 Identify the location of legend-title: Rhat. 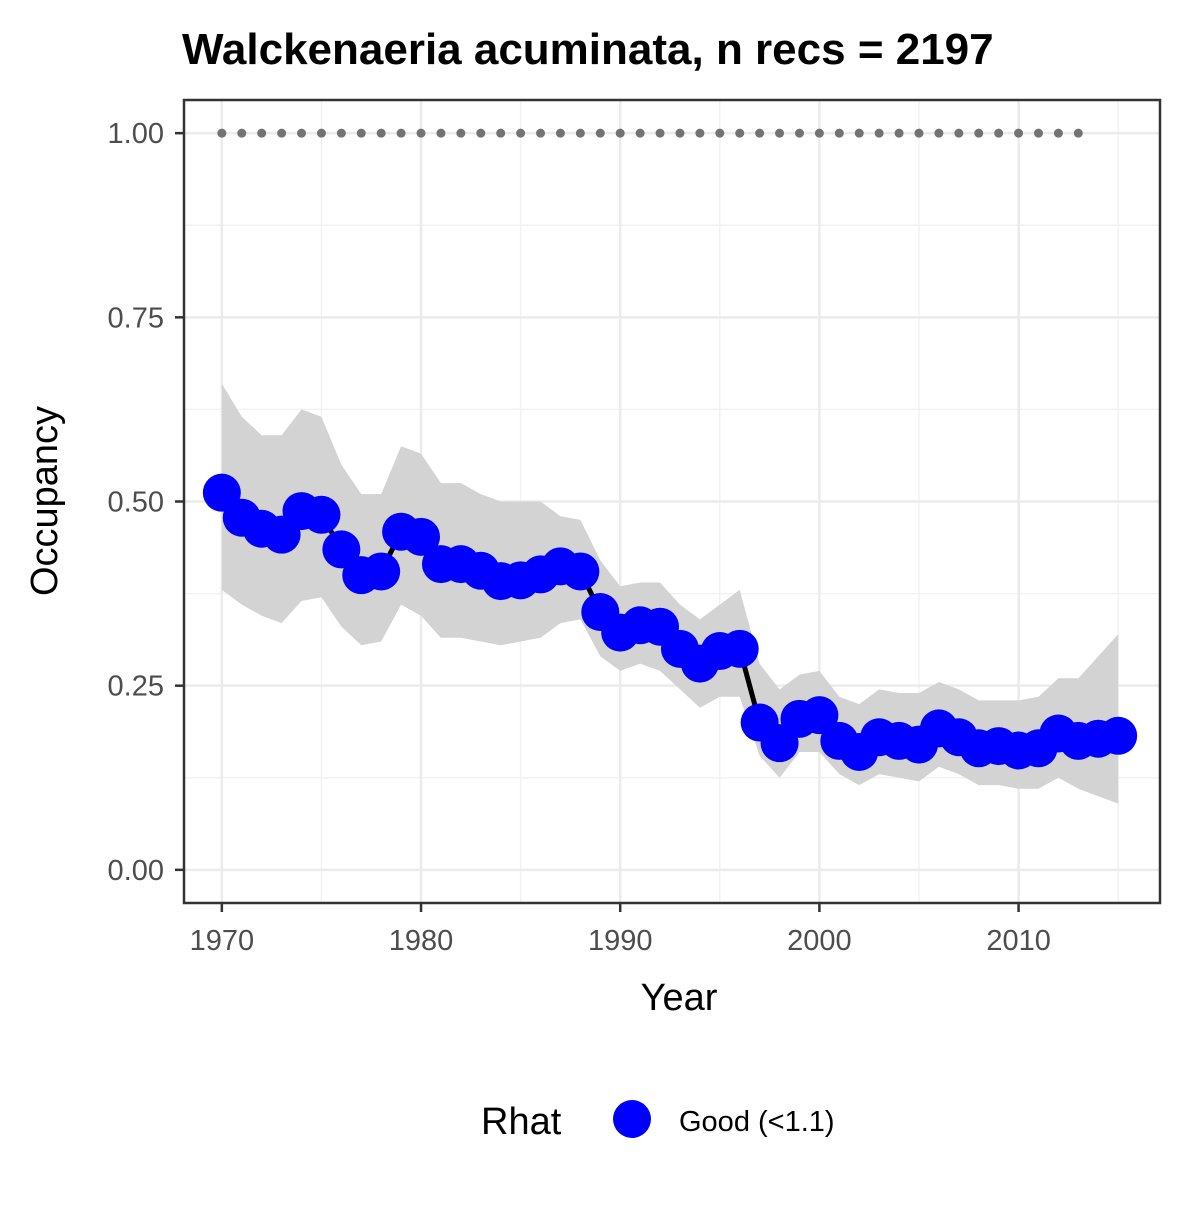
(521, 1122).